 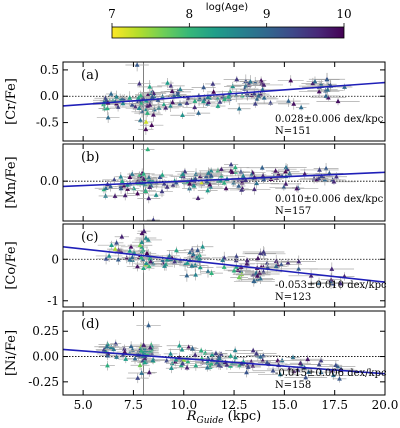 I want to click on x-tick-label: 5.0, so click(x=83, y=405).